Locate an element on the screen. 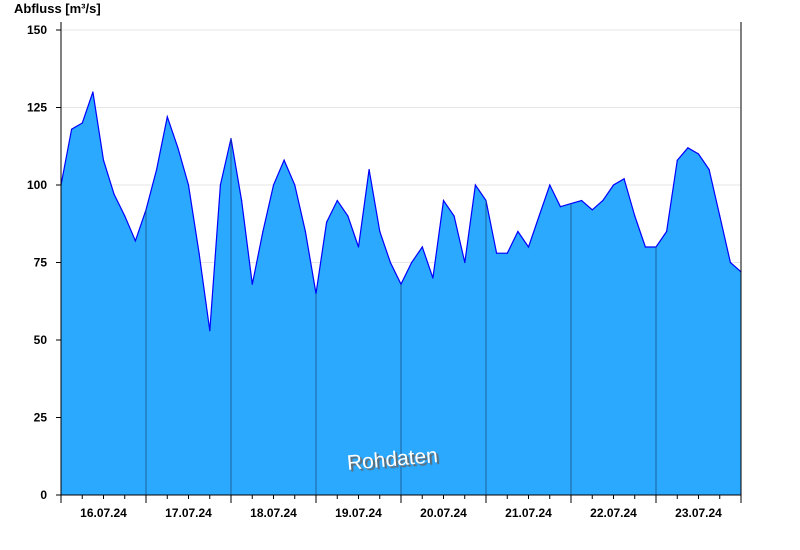 The width and height of the screenshot is (800, 550). x-tick-label: 22.07.24 is located at coordinates (613, 513).